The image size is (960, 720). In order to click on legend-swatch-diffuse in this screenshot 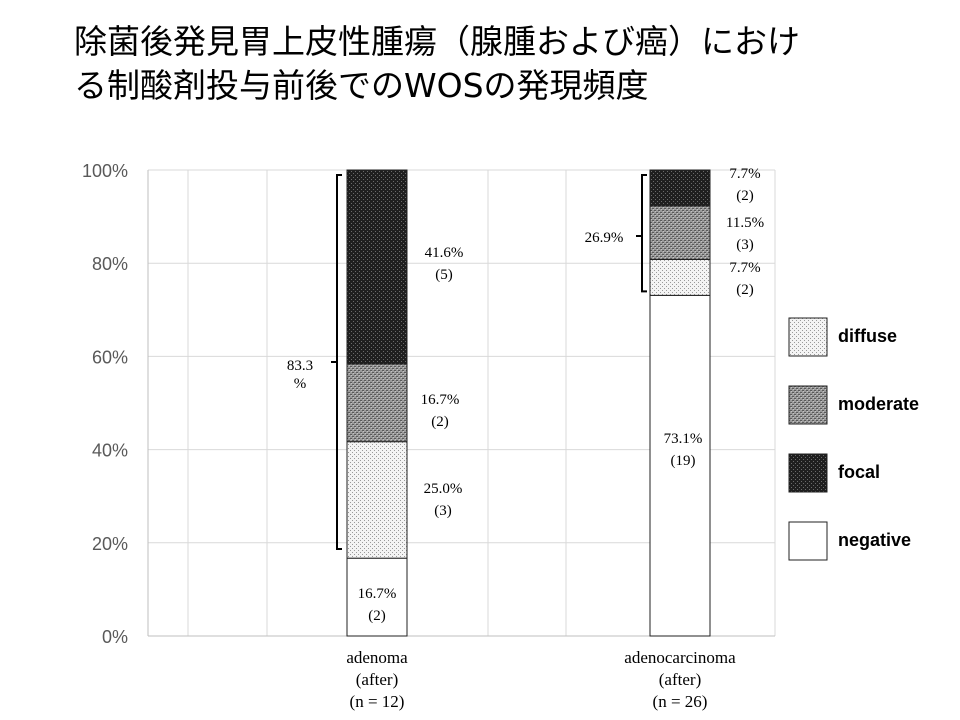, I will do `click(808, 337)`.